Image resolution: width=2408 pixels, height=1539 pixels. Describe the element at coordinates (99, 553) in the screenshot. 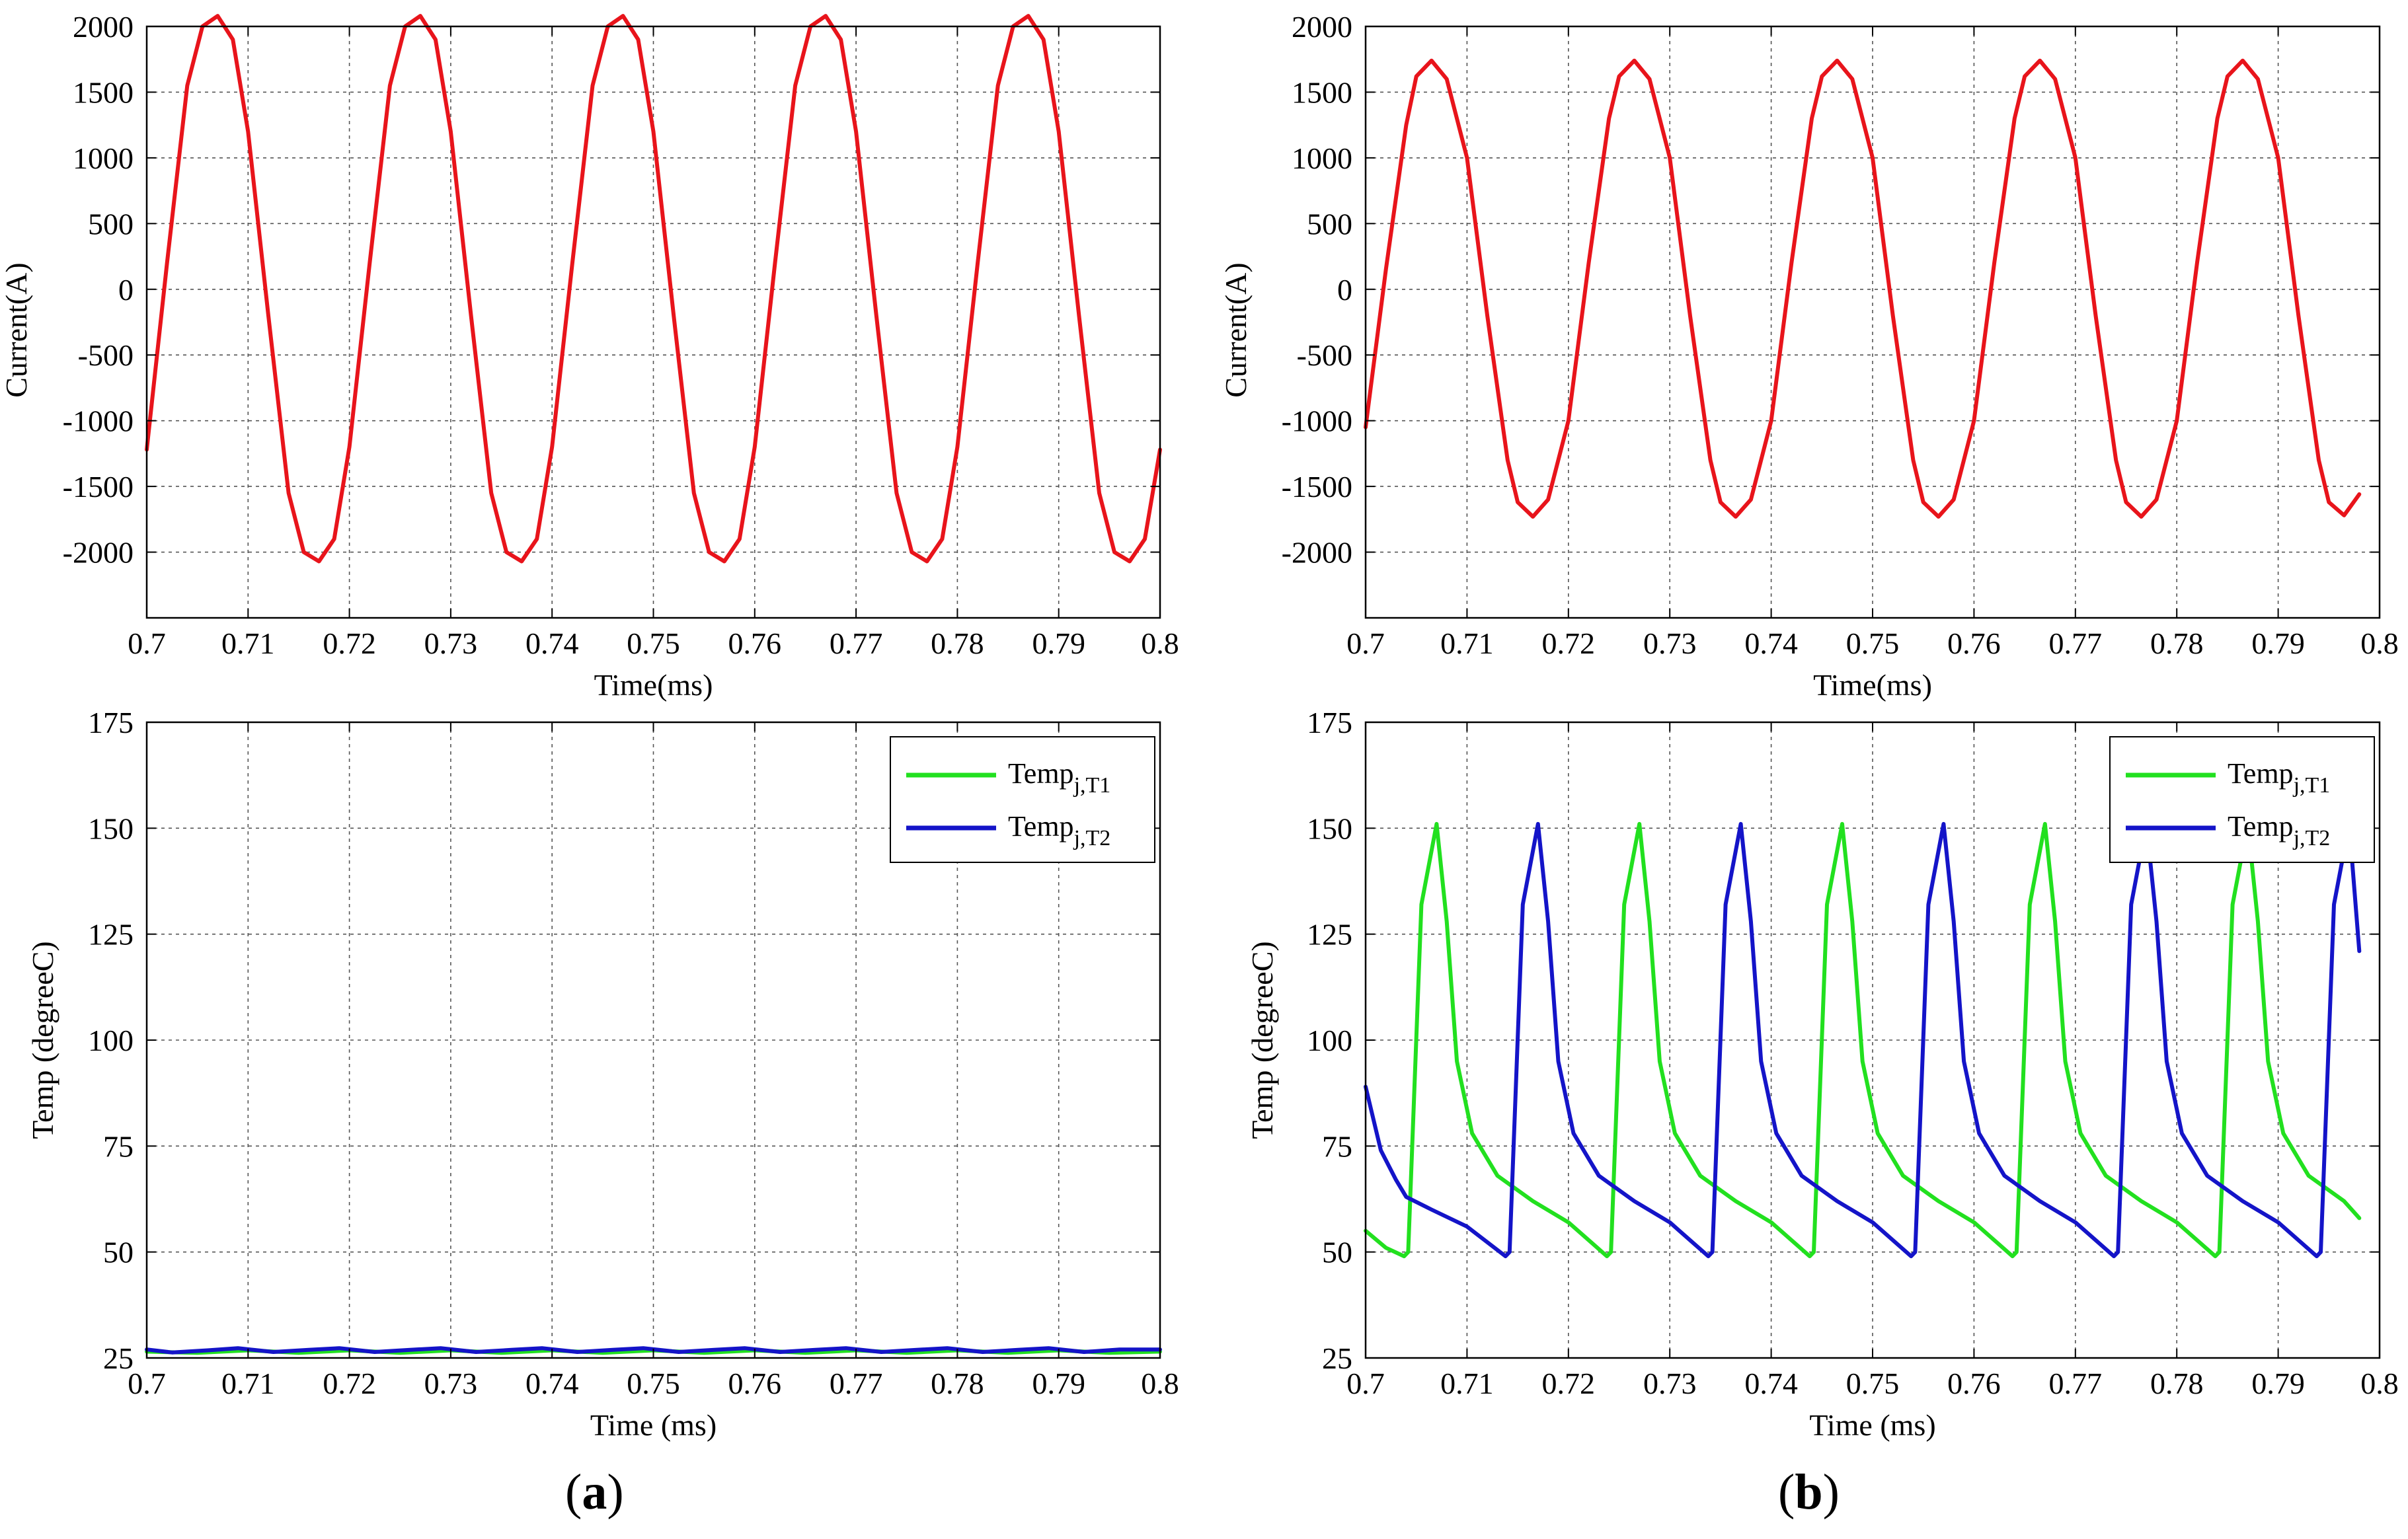

I see `y-tick-label: -2000` at that location.